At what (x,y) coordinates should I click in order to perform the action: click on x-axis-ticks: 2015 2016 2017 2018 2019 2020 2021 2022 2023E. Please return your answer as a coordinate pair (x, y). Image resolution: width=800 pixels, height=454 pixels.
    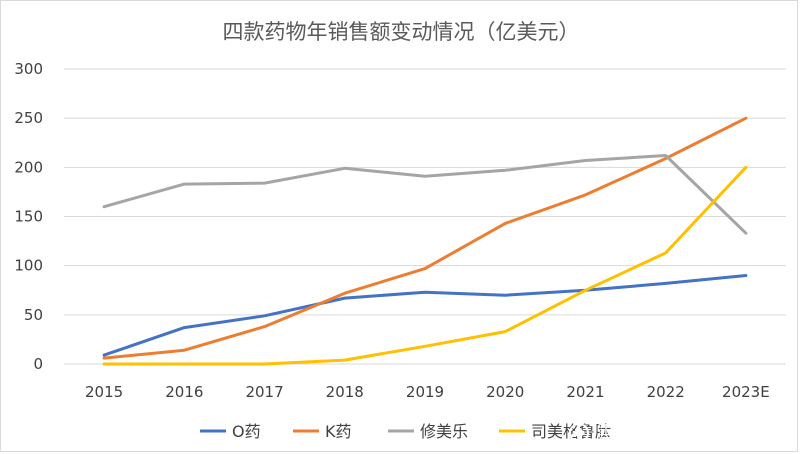
    Looking at the image, I should click on (427, 392).